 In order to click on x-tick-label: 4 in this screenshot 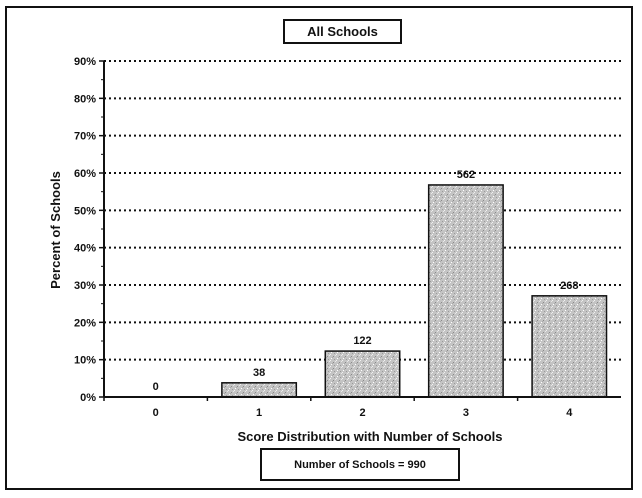, I will do `click(569, 413)`.